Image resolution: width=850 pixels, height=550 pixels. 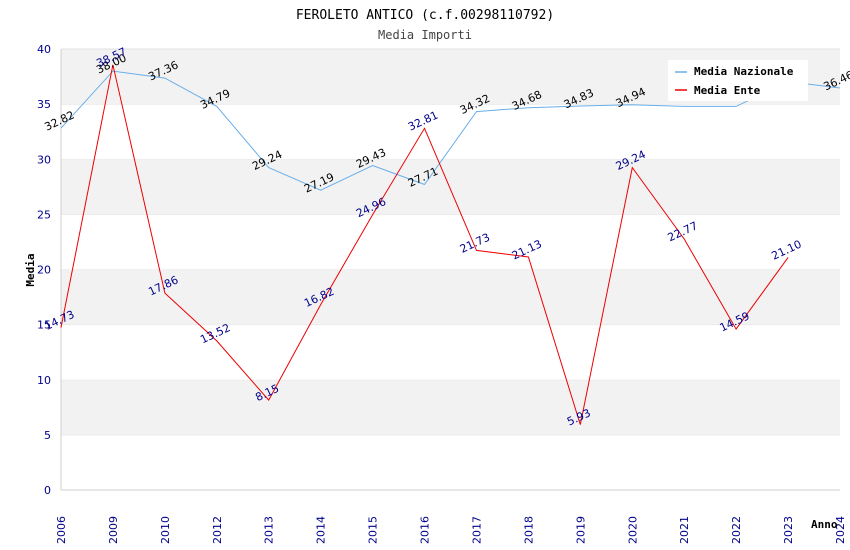 What do you see at coordinates (44, 104) in the screenshot?
I see `y-tick-label: 35` at bounding box center [44, 104].